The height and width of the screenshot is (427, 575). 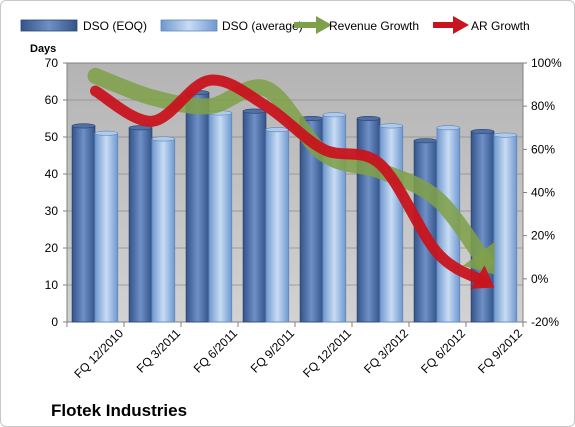 What do you see at coordinates (451, 25) in the screenshot?
I see `legend-arrow-ar-growth` at bounding box center [451, 25].